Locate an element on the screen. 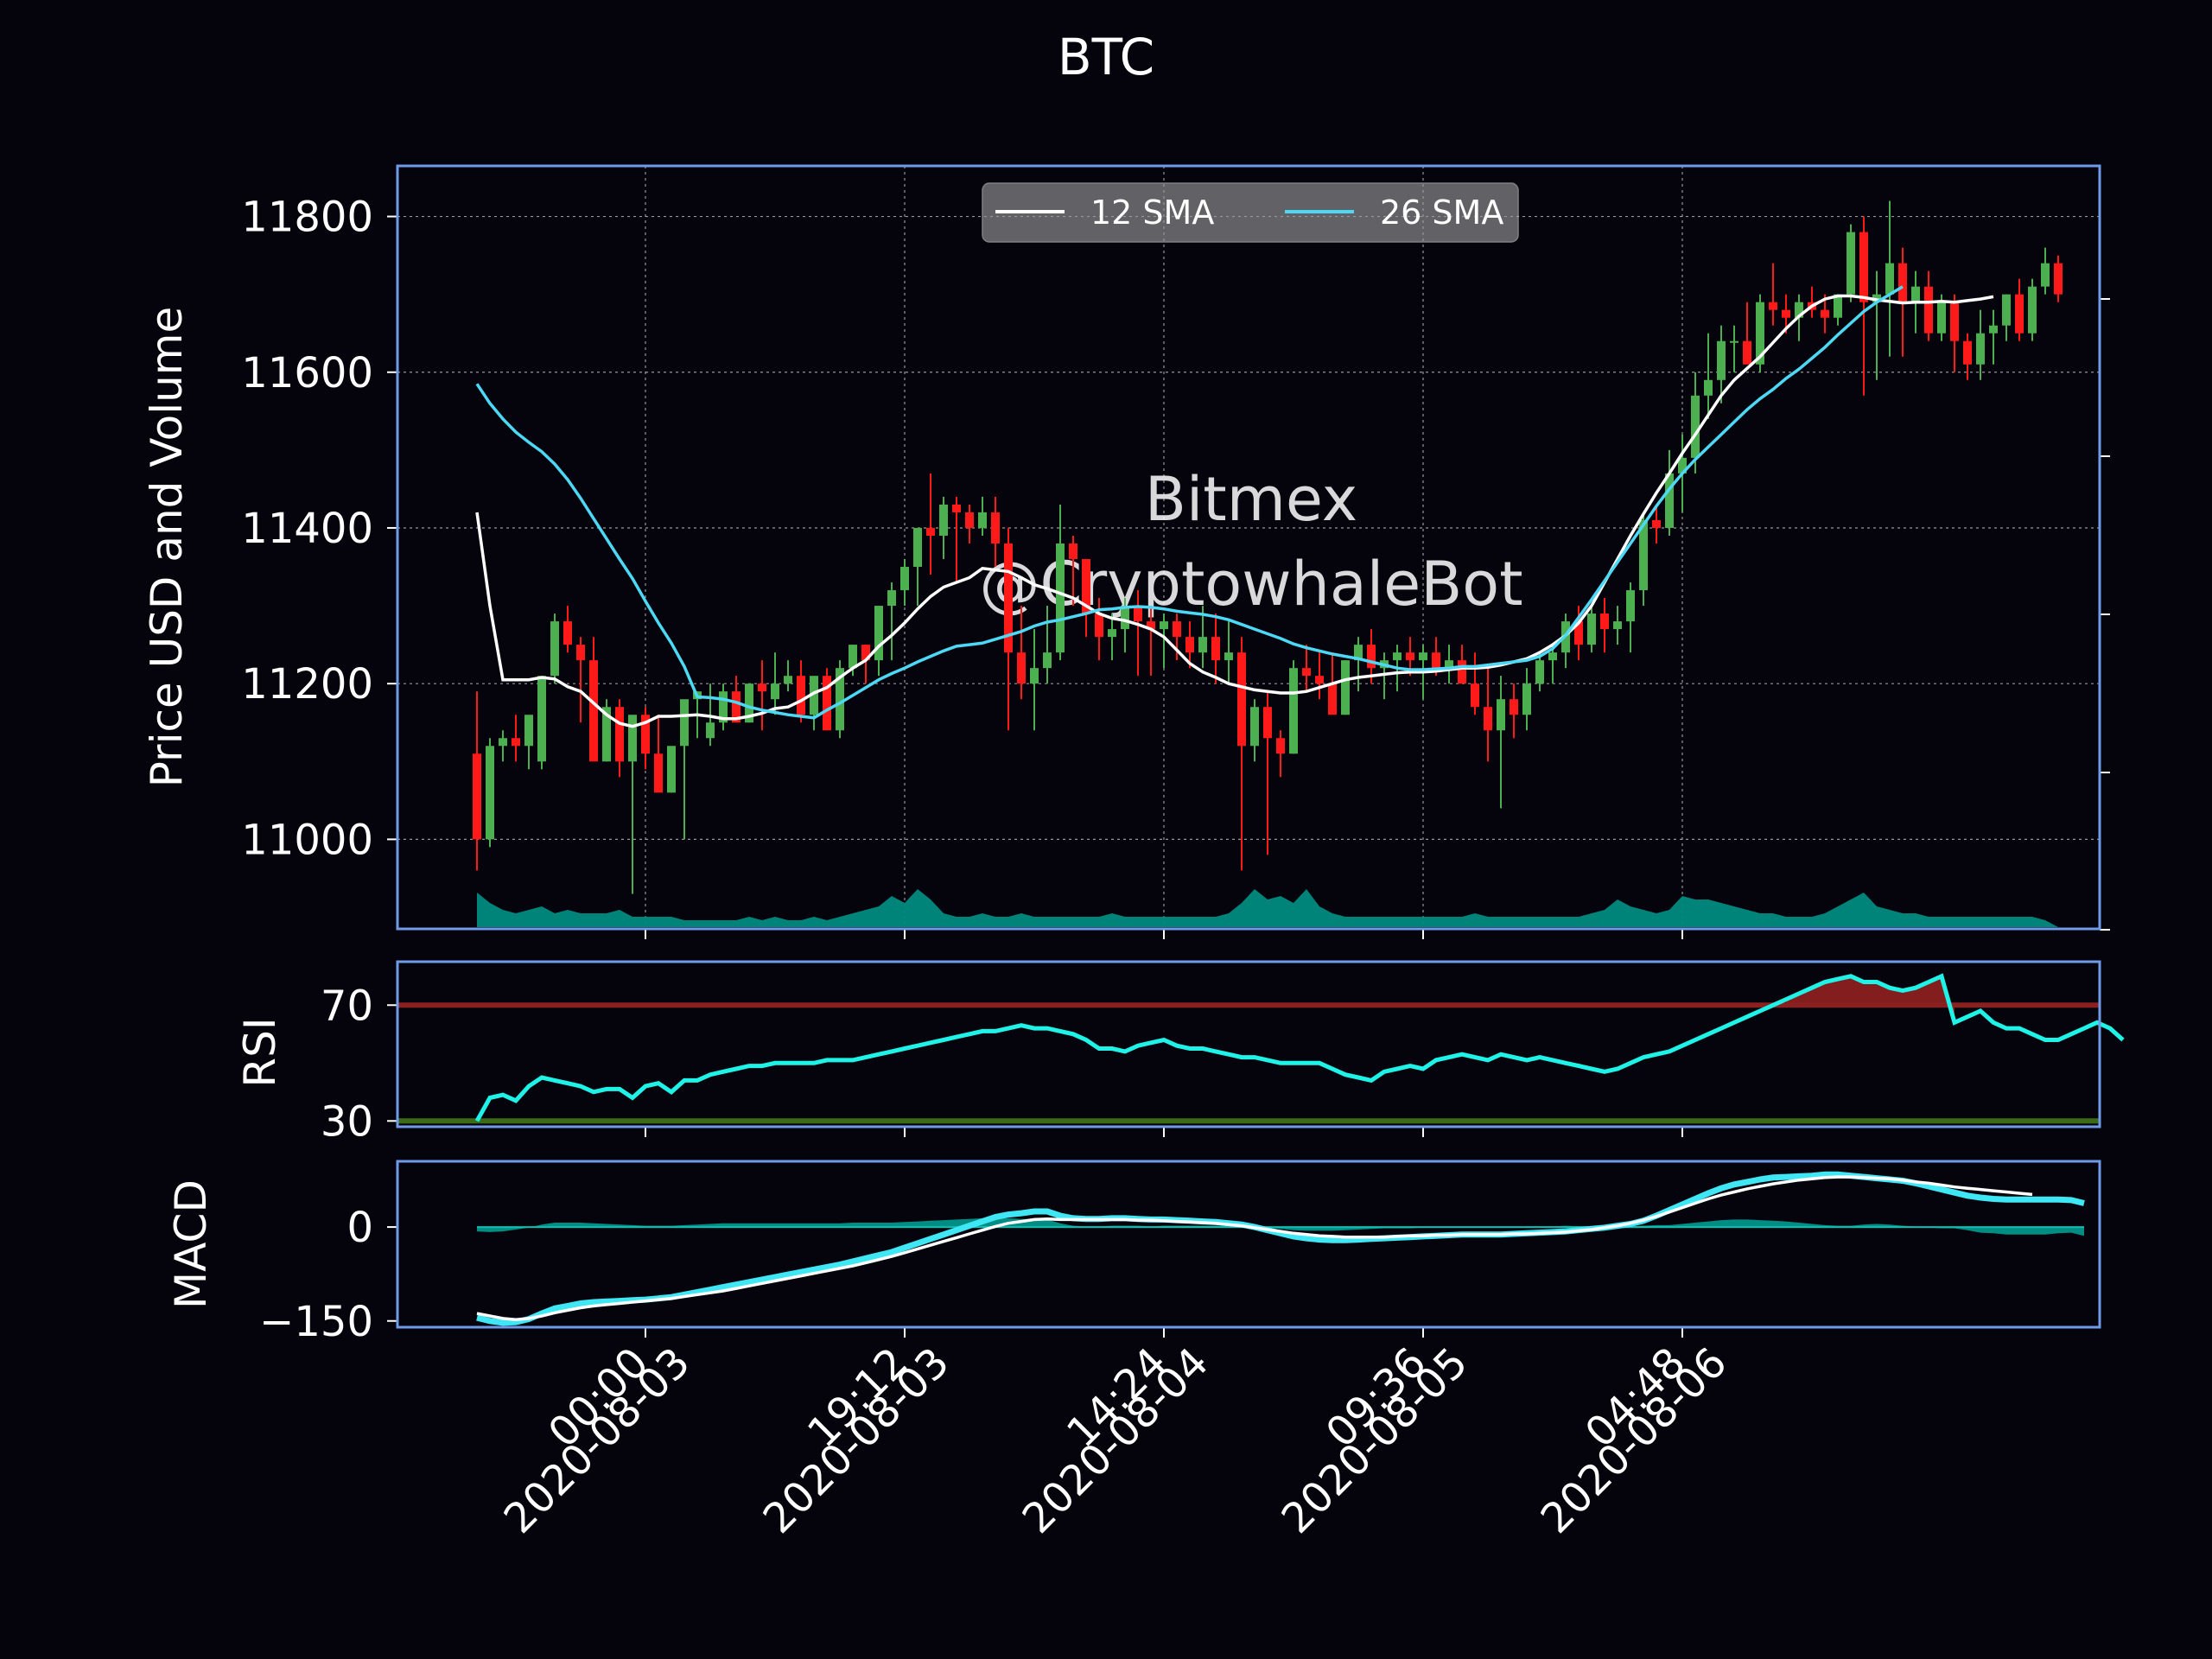 The width and height of the screenshot is (2212, 1659). legend-box is located at coordinates (1250, 212).